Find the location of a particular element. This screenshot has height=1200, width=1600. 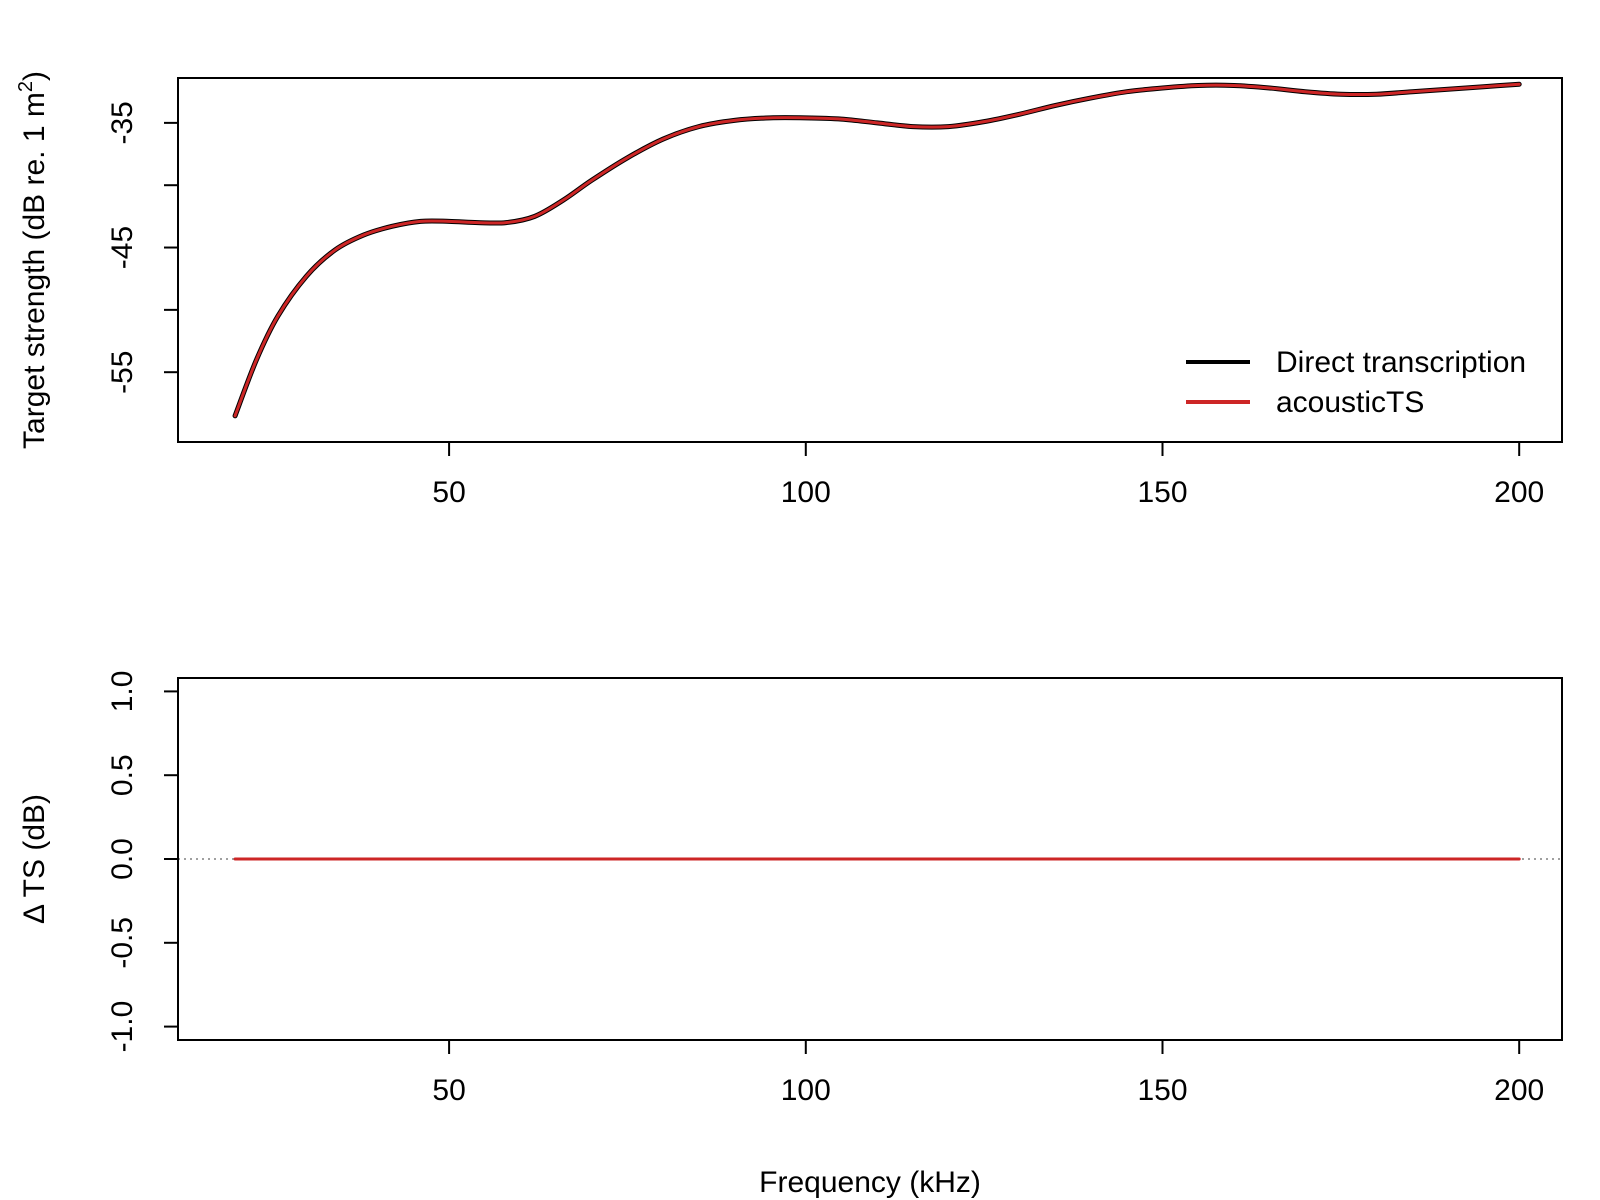

legend-label-acousticts: acousticTS is located at coordinates (1350, 402).